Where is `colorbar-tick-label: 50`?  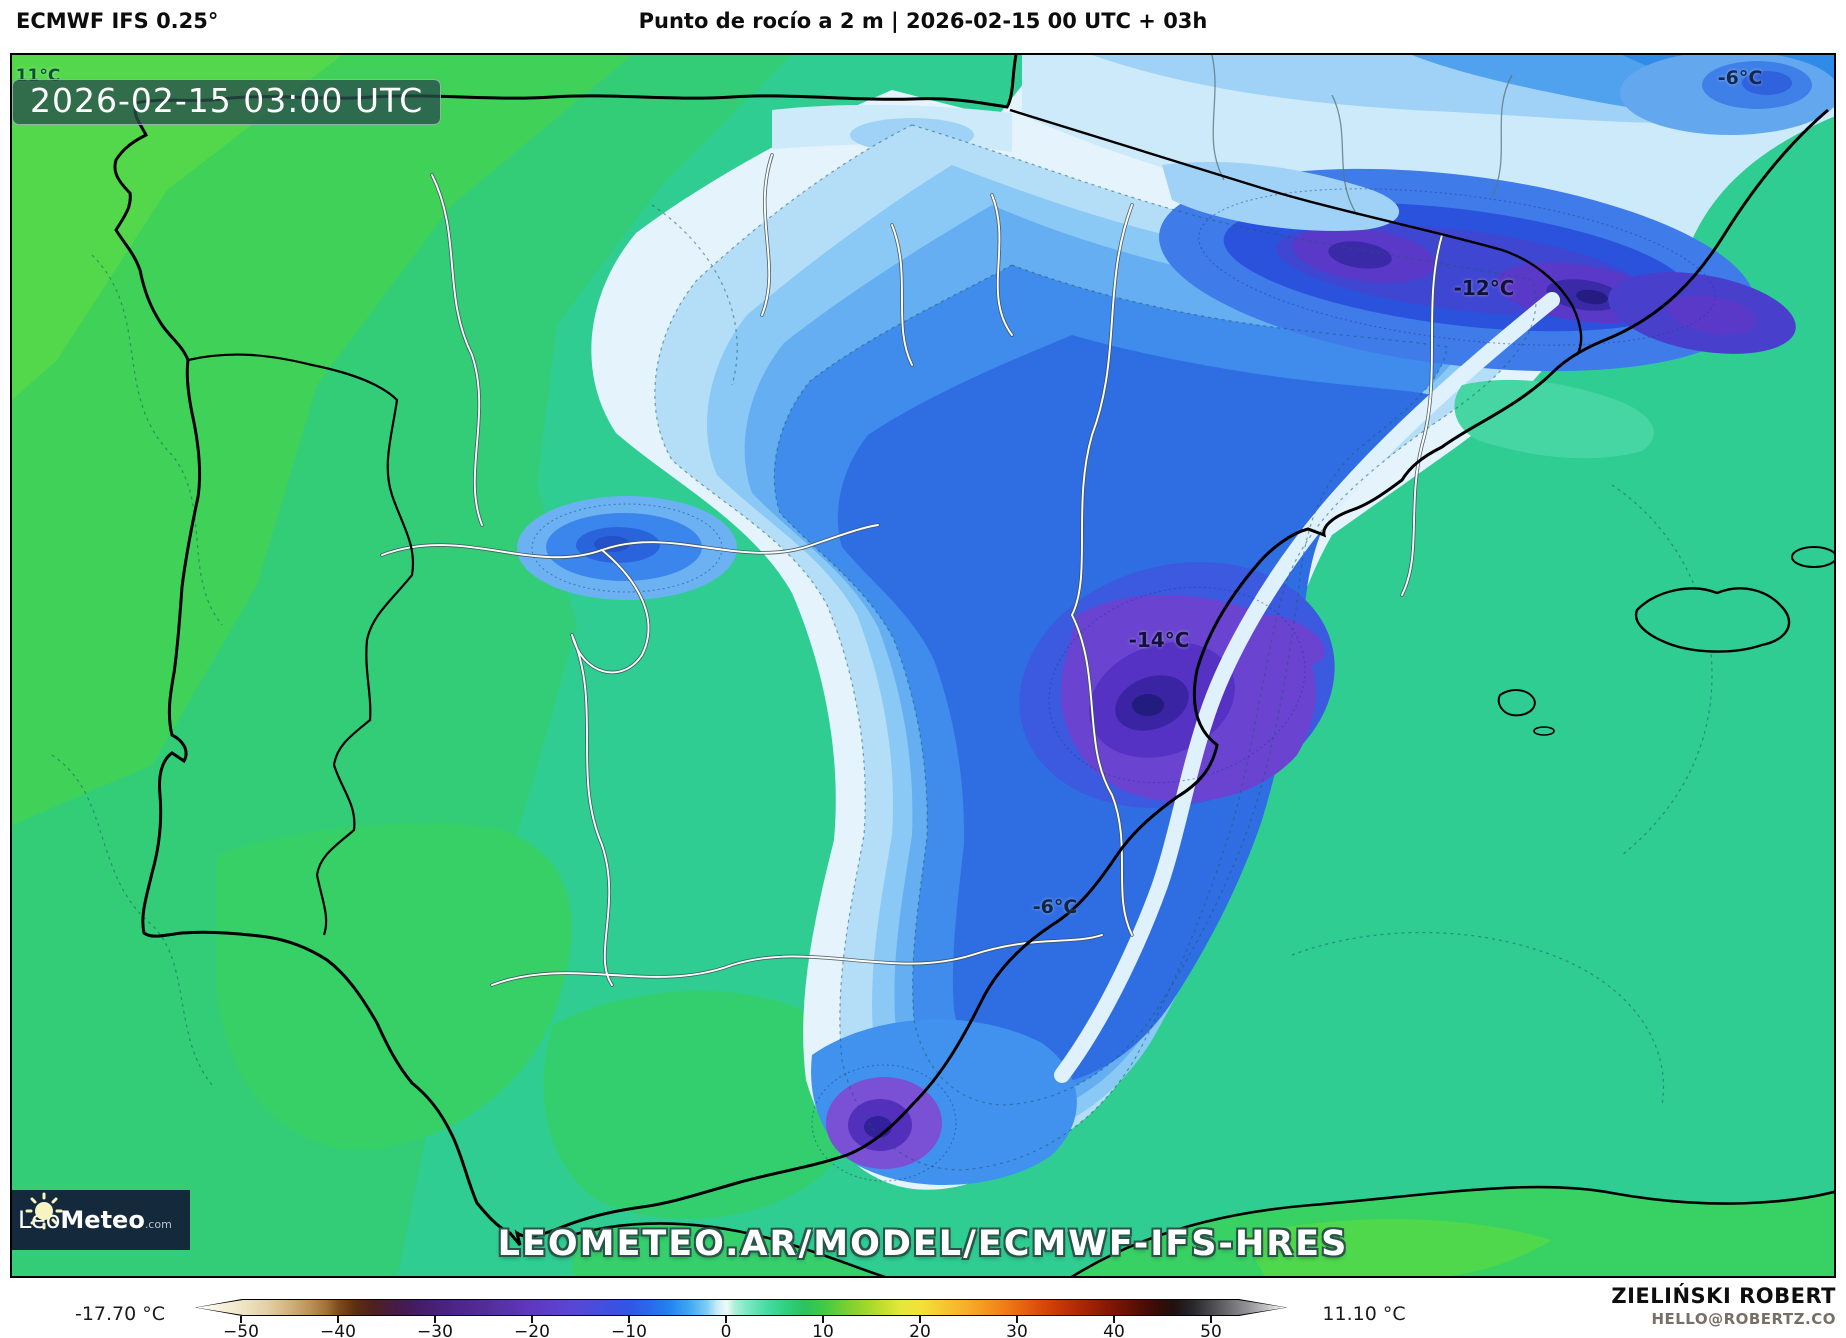
colorbar-tick-label: 50 is located at coordinates (1211, 1330).